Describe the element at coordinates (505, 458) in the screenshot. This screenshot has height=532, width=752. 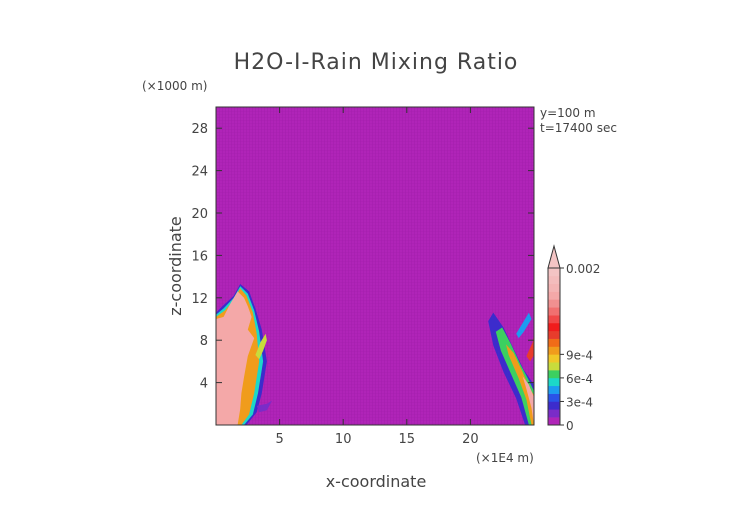
I see `x-unit-label: (×1E4 m)` at that location.